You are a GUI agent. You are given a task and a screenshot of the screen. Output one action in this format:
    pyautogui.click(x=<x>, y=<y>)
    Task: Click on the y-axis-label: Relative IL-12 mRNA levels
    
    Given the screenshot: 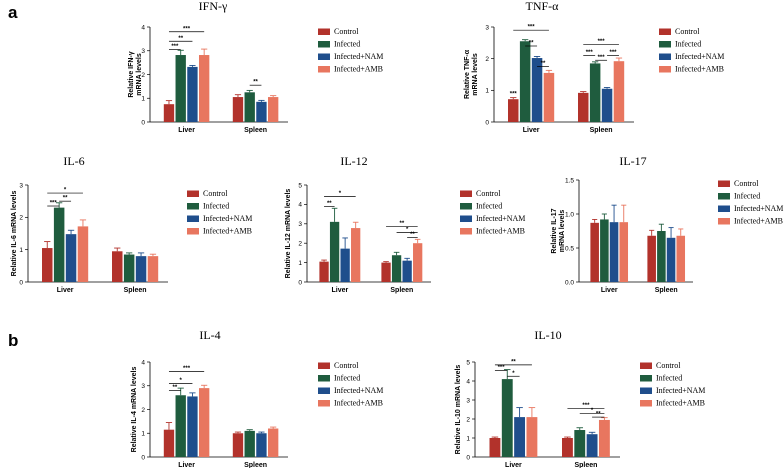 What is the action you would take?
    pyautogui.click(x=288, y=234)
    